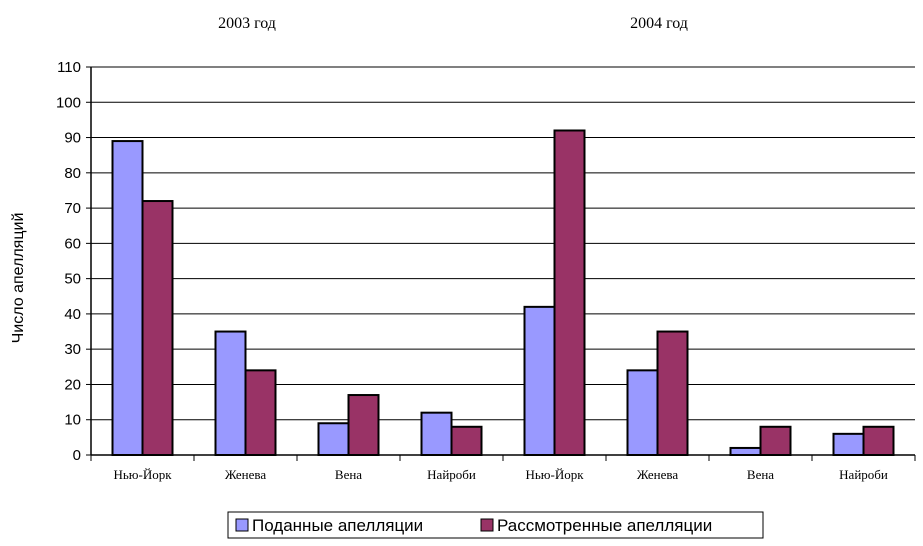 The image size is (923, 546). Describe the element at coordinates (68, 102) in the screenshot. I see `y-tick-label: 100` at that location.